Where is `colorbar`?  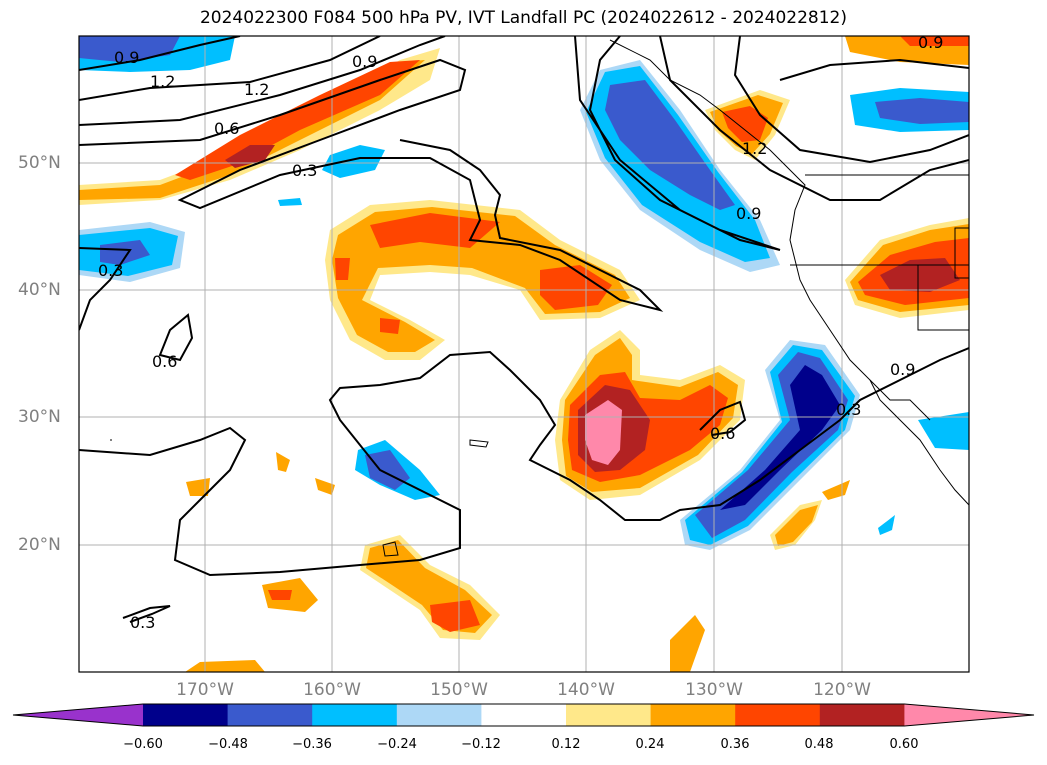
colorbar is located at coordinates (523, 715).